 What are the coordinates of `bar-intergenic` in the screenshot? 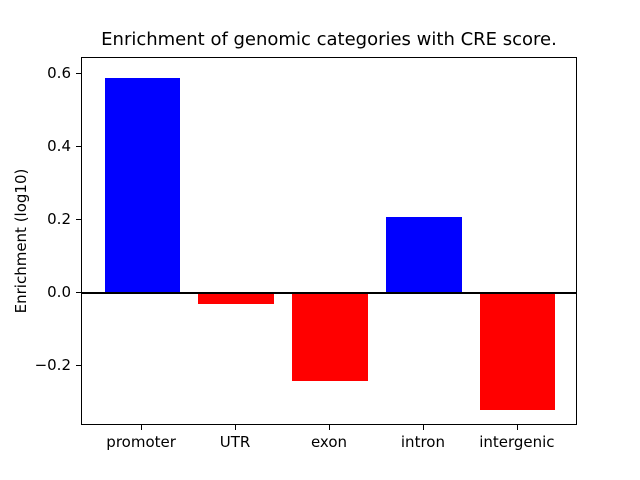 It's located at (518, 351).